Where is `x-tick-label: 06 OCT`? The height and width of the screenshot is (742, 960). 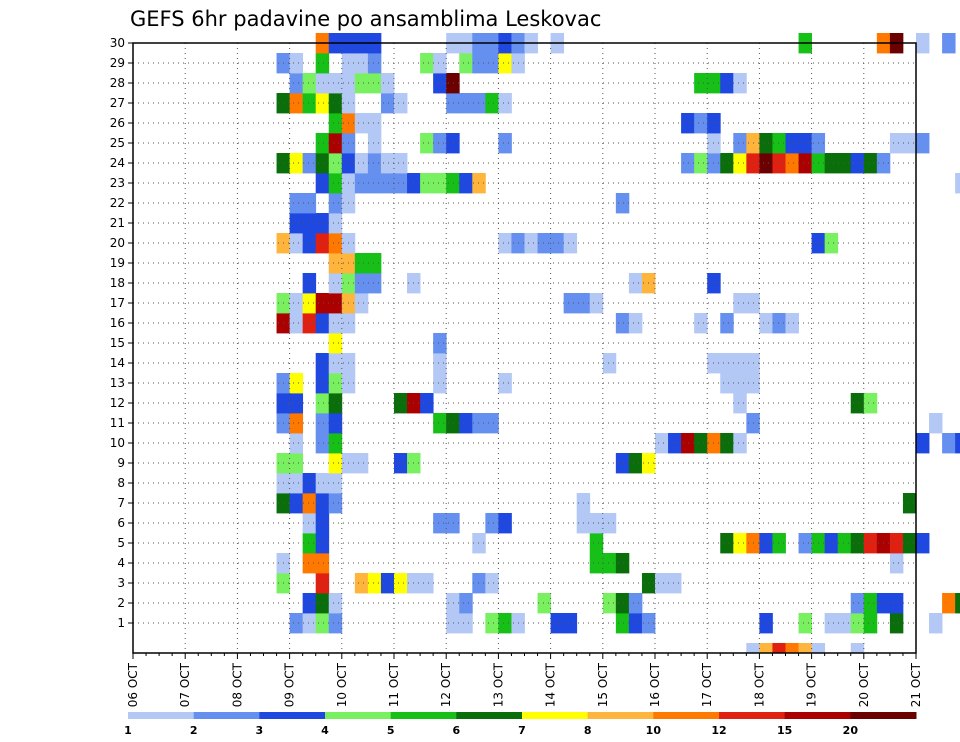
x-tick-label: 06 OCT is located at coordinates (133, 684).